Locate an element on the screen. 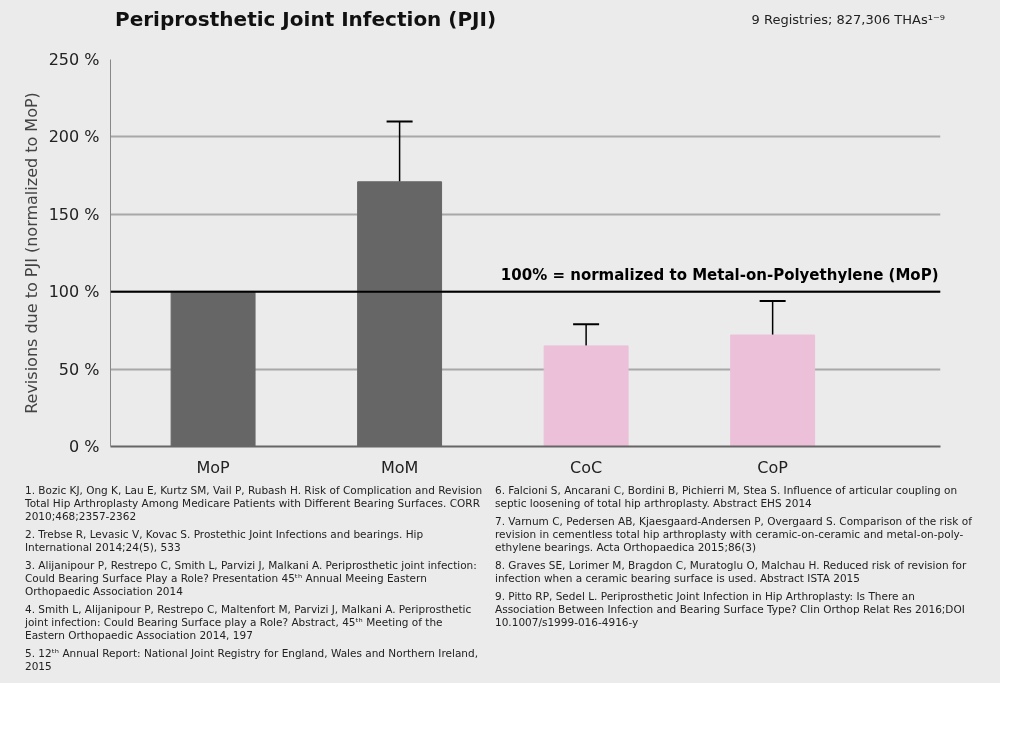 The width and height of the screenshot is (1011, 729). text: 5. 12ᵗʰ Annual Report: National Joint Registry for England, Wales and Northern Ireland, 2015 is located at coordinates (252, 659).